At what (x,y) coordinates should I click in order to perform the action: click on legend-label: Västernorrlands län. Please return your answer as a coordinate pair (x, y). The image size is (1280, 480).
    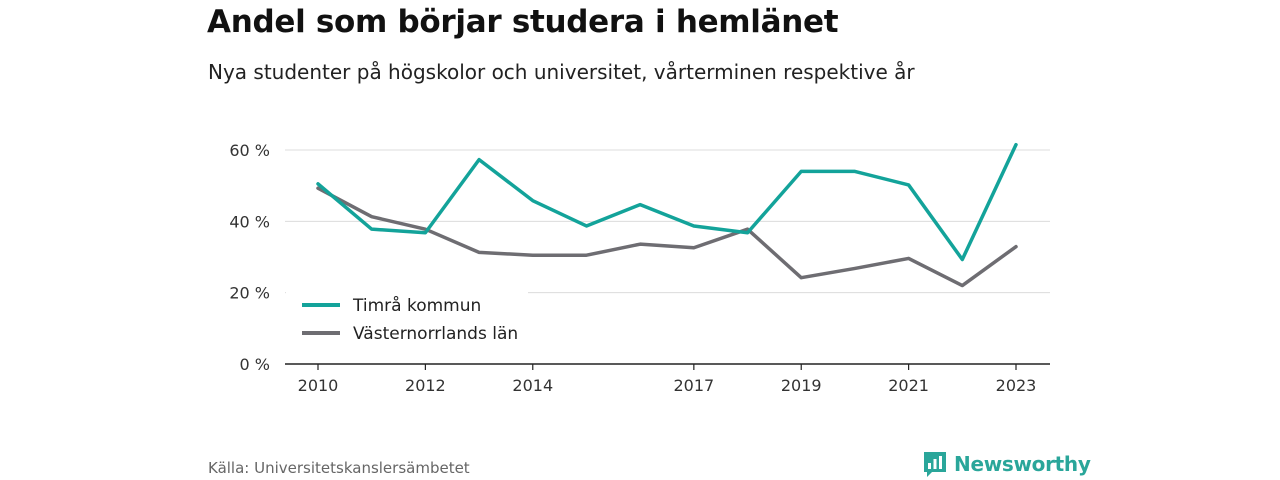
    Looking at the image, I should click on (435, 334).